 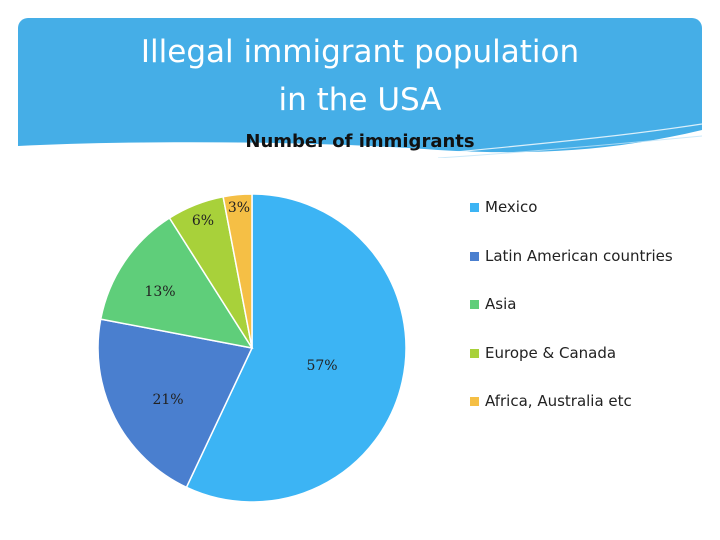 What do you see at coordinates (551, 352) in the screenshot?
I see `legend-label: Europe & Canada` at bounding box center [551, 352].